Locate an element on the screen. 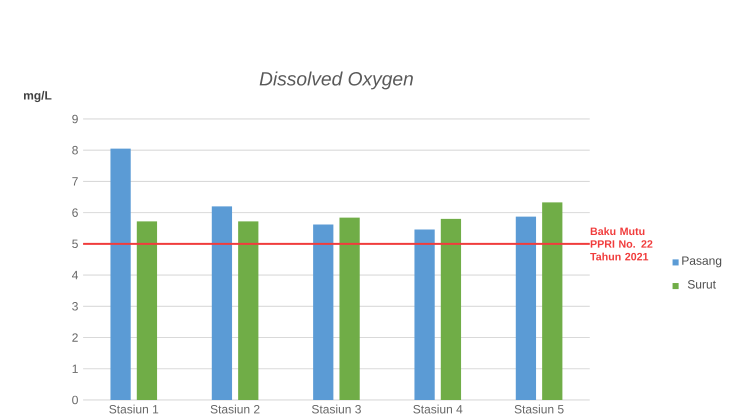  y-tick-label: 0 is located at coordinates (75, 400).